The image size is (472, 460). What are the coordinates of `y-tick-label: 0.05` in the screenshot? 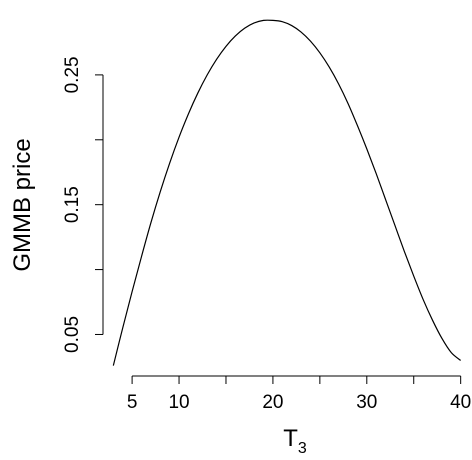 It's located at (72, 334).